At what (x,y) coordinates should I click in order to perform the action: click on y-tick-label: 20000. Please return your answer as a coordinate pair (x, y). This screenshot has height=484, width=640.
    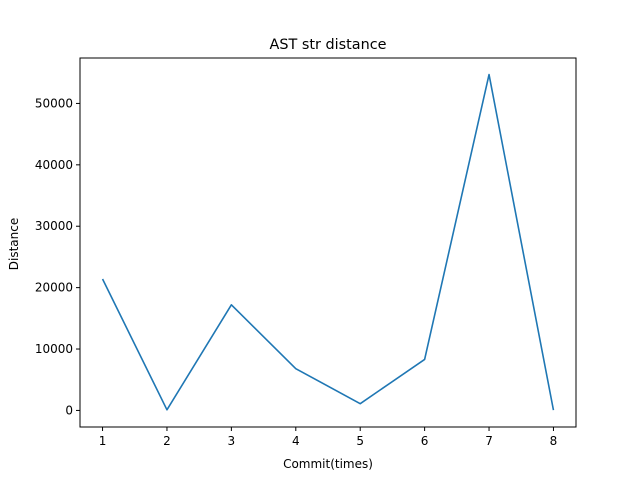
    Looking at the image, I should click on (54, 288).